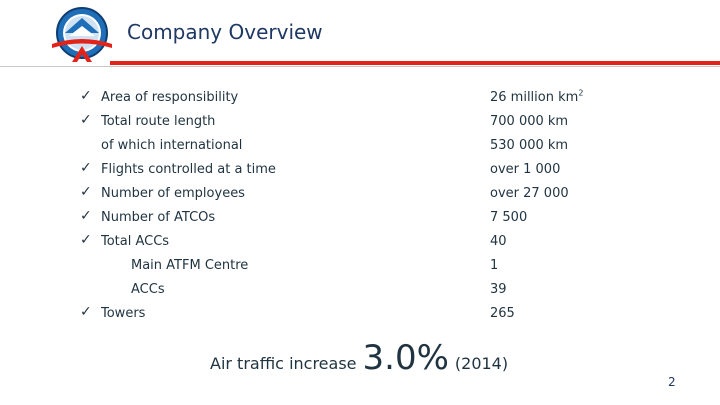 Image resolution: width=720 pixels, height=405 pixels. What do you see at coordinates (360, 146) in the screenshot?
I see `list-item: of which international 530 000 km` at bounding box center [360, 146].